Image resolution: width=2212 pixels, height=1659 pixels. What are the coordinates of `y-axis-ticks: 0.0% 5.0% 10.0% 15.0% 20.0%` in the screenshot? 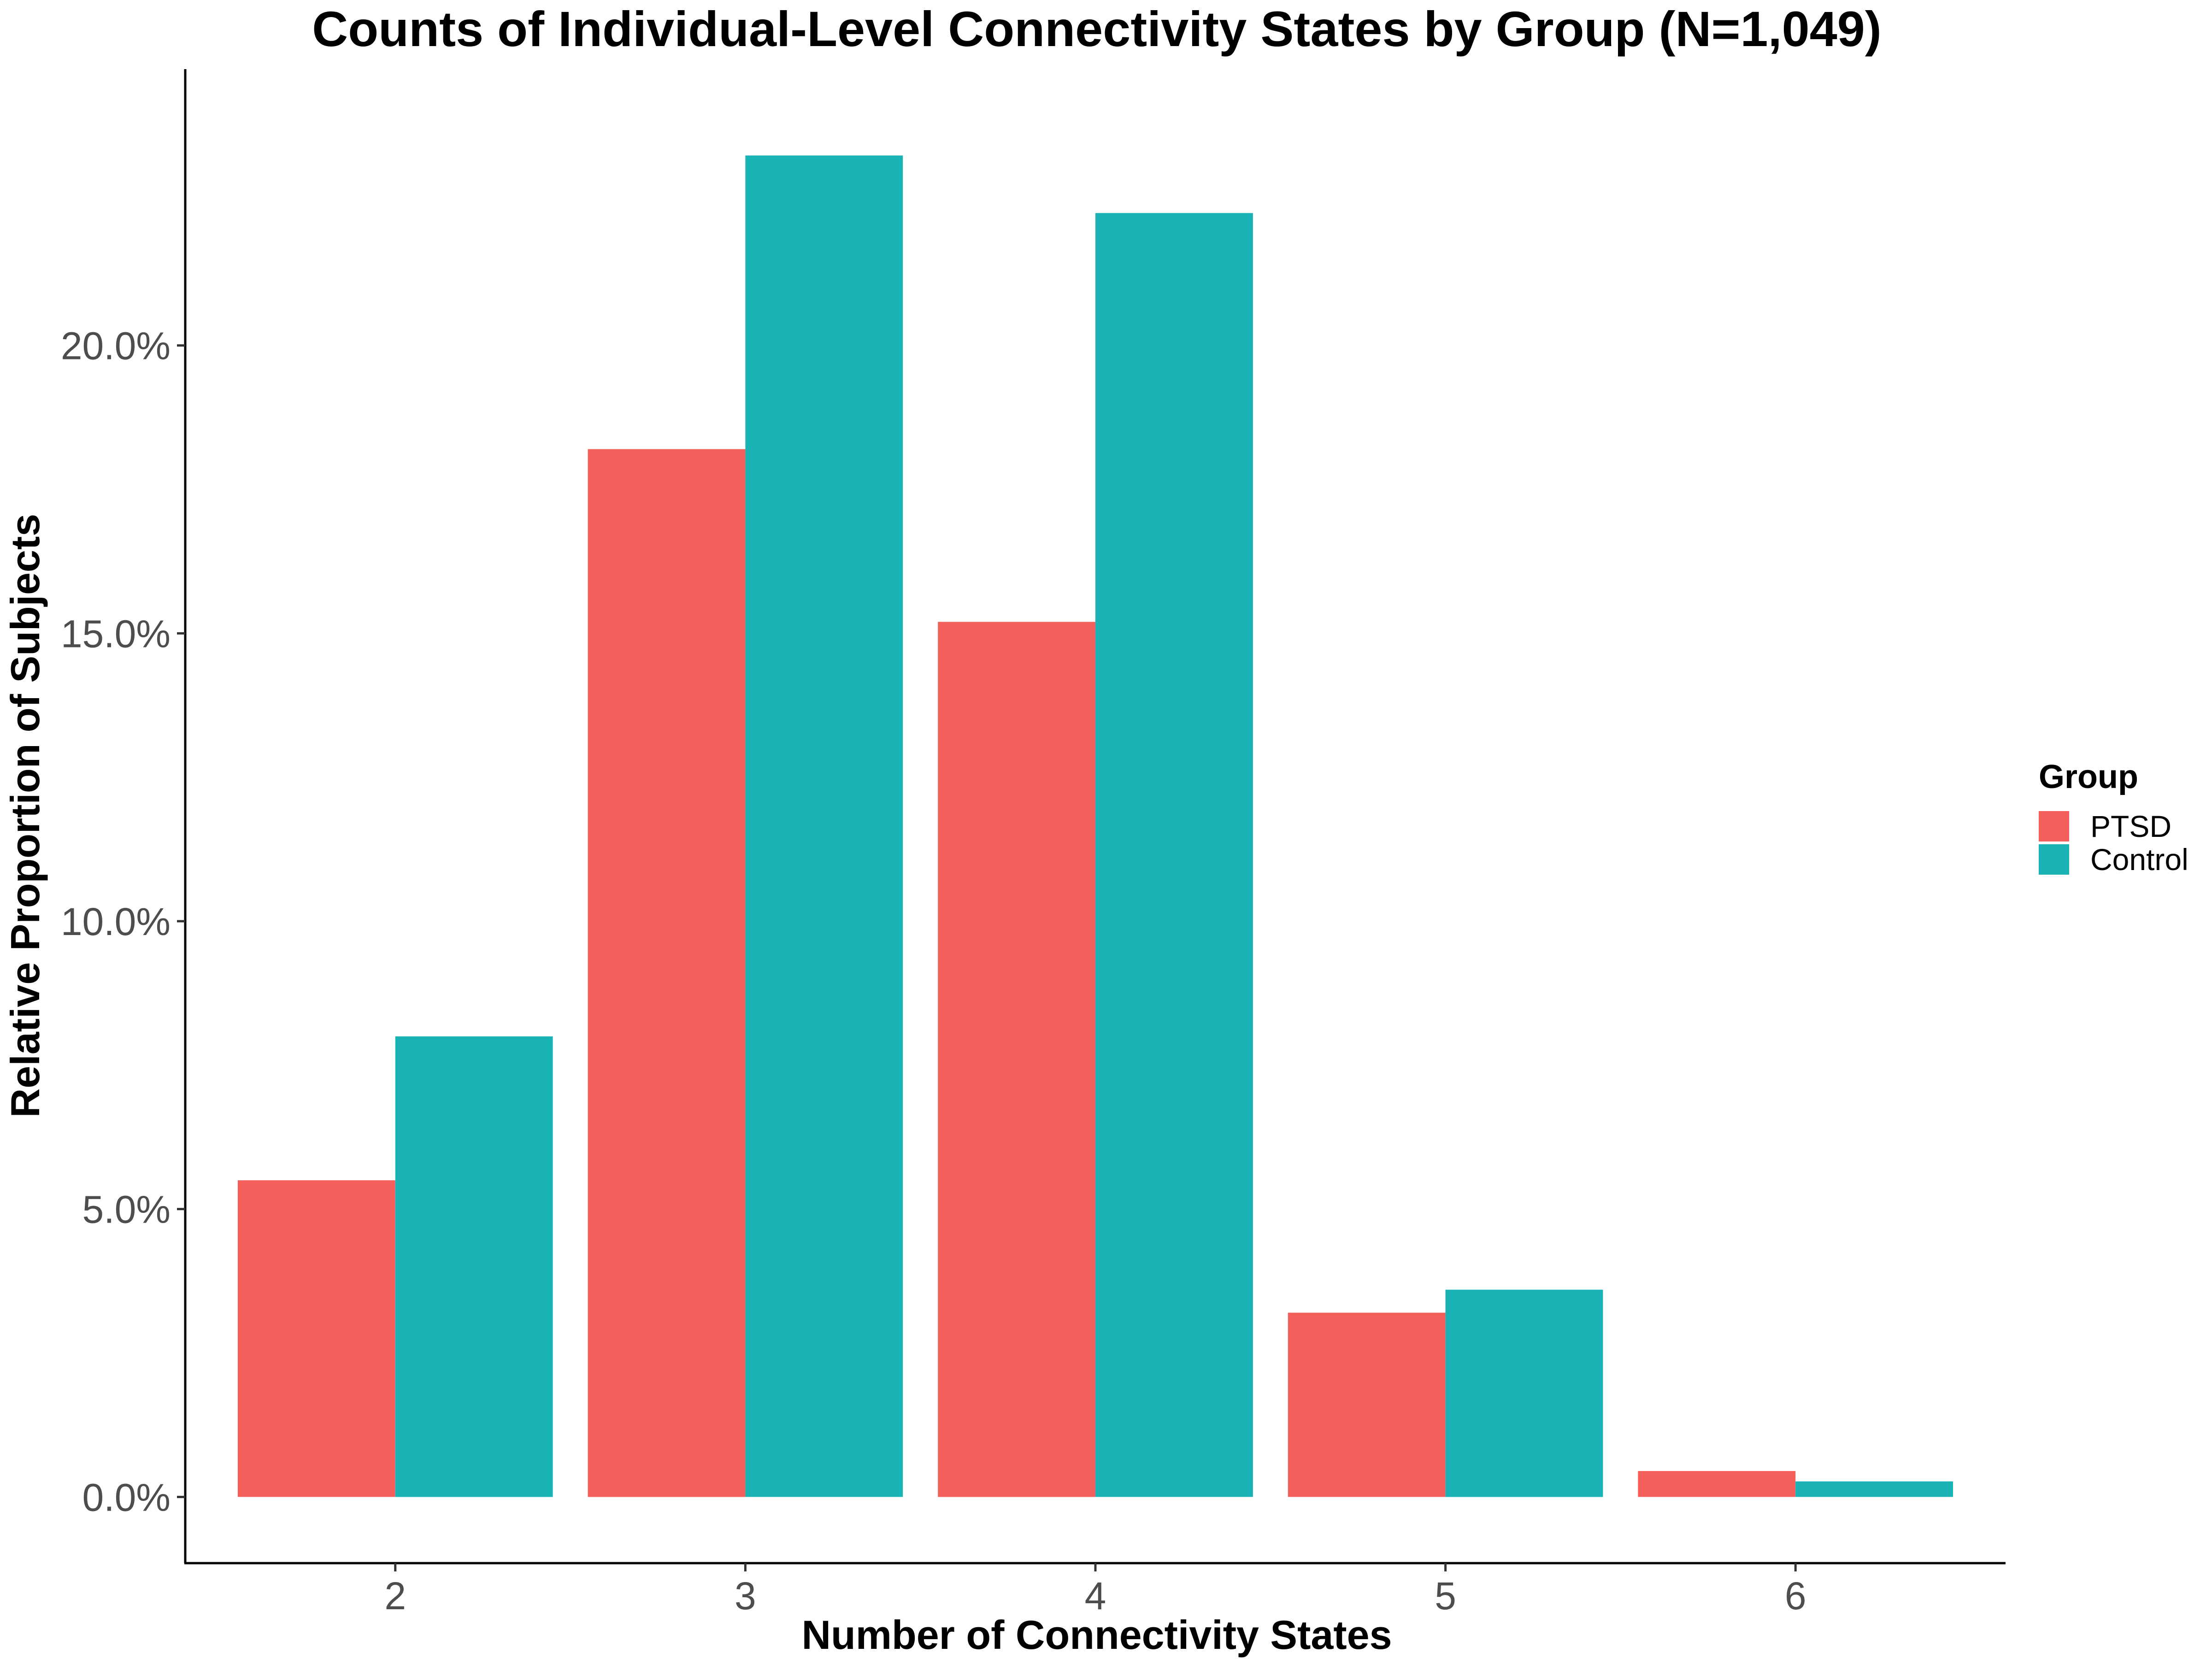 It's located at (123, 921).